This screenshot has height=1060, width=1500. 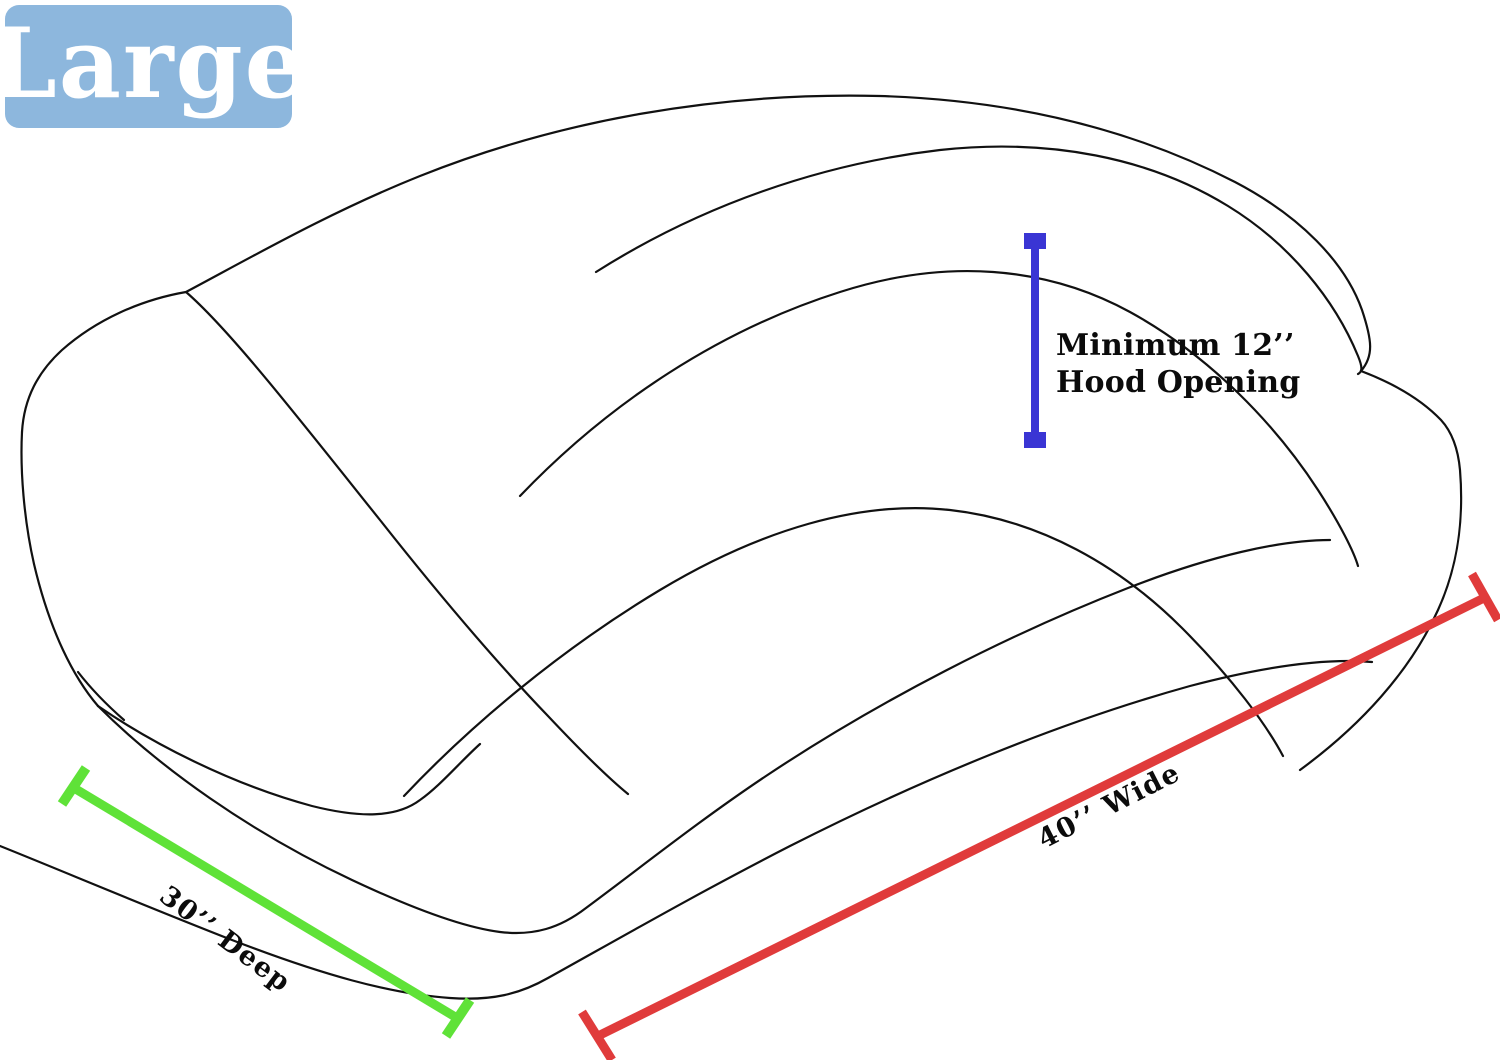 What do you see at coordinates (1035, 440) in the screenshot?
I see `hood-dimension-cap-bottom` at bounding box center [1035, 440].